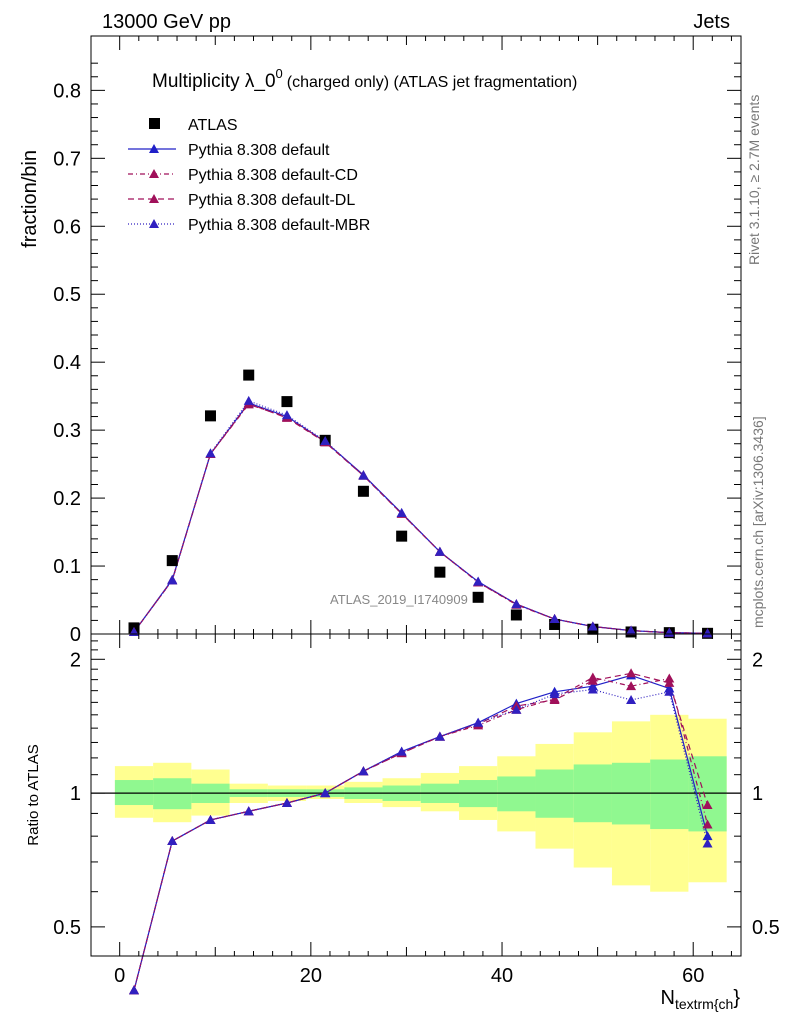 This screenshot has height=1024, width=786. What do you see at coordinates (399, 599) in the screenshot?
I see `analysis-watermark: ATLAS_2019_I1740909` at bounding box center [399, 599].